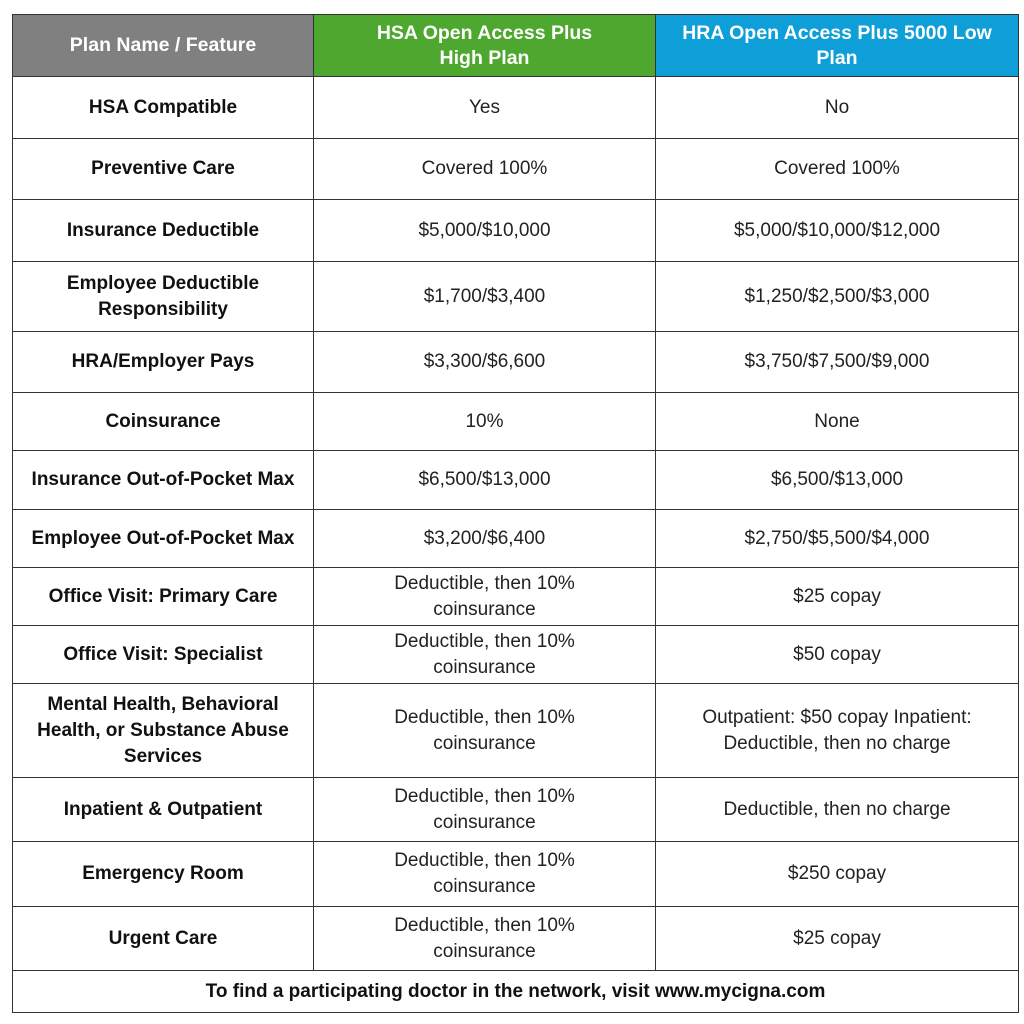 The width and height of the screenshot is (1024, 1024). What do you see at coordinates (837, 230) in the screenshot?
I see `hra-value-cell: $5,000/$10,000/$12,000` at bounding box center [837, 230].